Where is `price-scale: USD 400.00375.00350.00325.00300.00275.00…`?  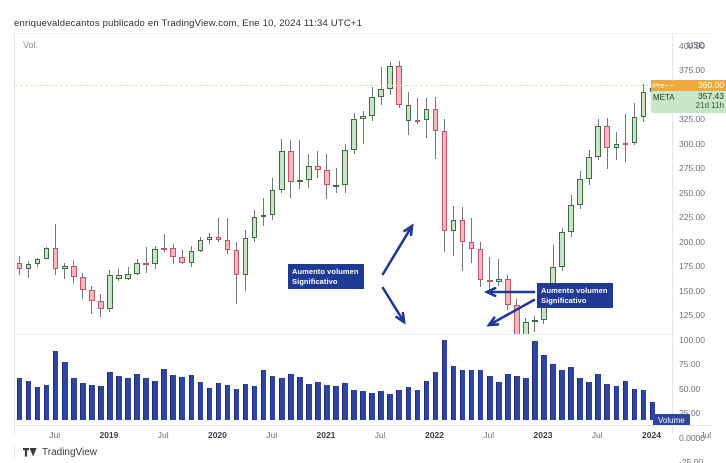
price-scale: USD 400.00375.00350.00325.00300.00275.00… is located at coordinates (688, 248).